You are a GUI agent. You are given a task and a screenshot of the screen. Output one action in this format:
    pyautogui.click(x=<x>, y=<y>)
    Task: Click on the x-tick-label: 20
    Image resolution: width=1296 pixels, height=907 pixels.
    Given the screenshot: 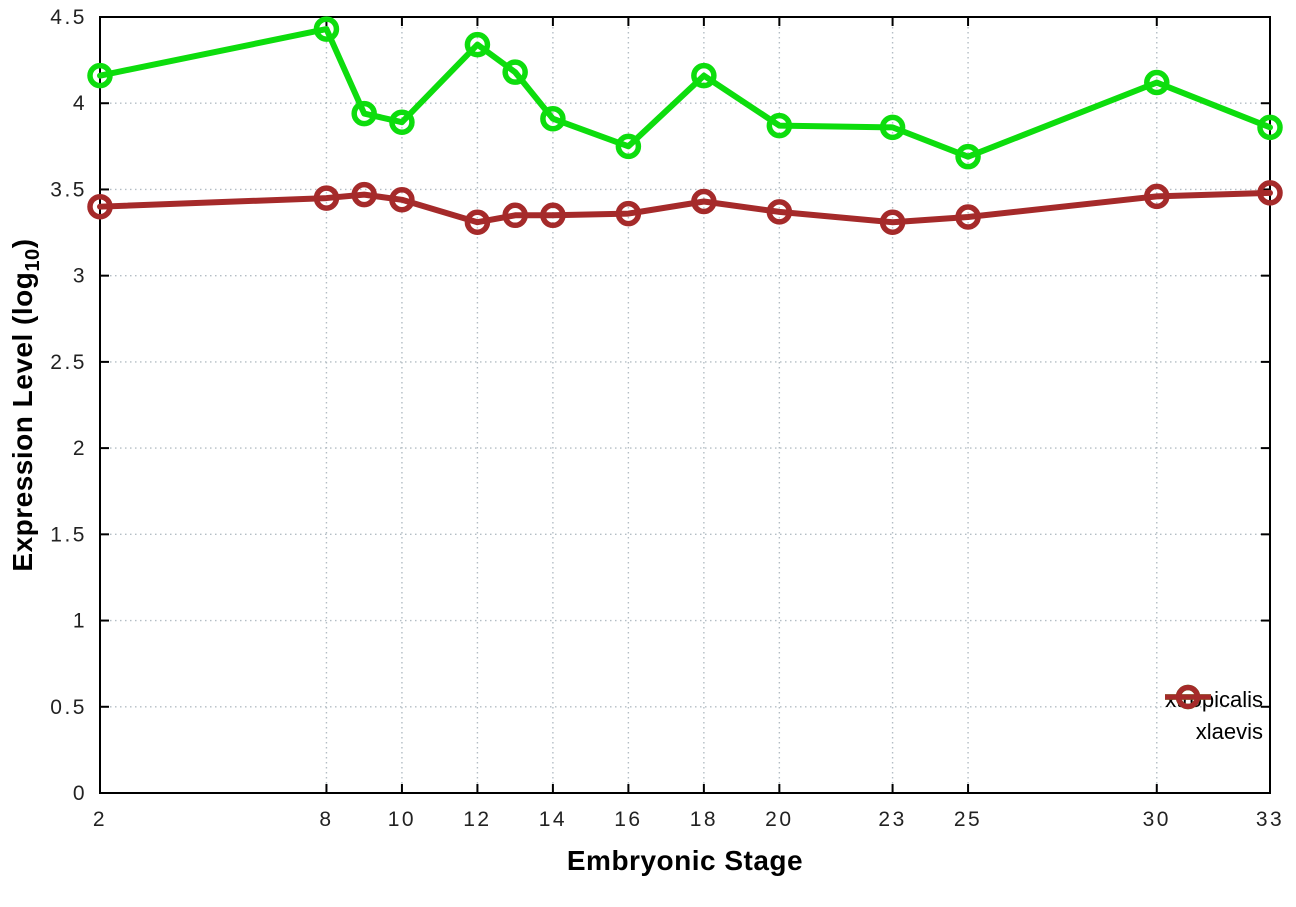 What is the action you would take?
    pyautogui.click(x=779, y=819)
    